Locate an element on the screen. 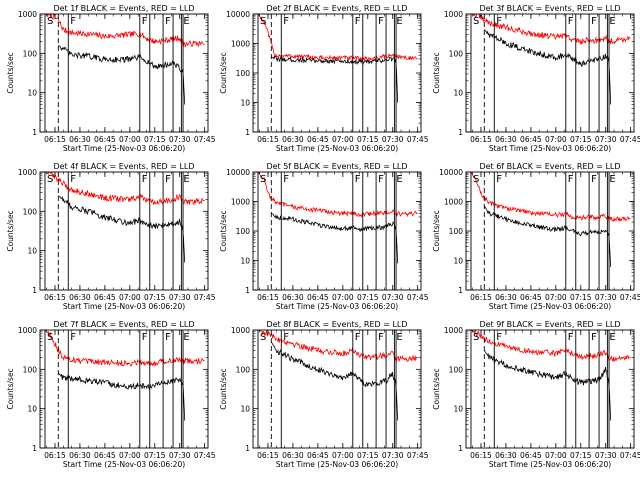 This screenshot has height=480, width=640. plot-title: Det 9f BLACK = Events, RED = LLD is located at coordinates (549, 324).